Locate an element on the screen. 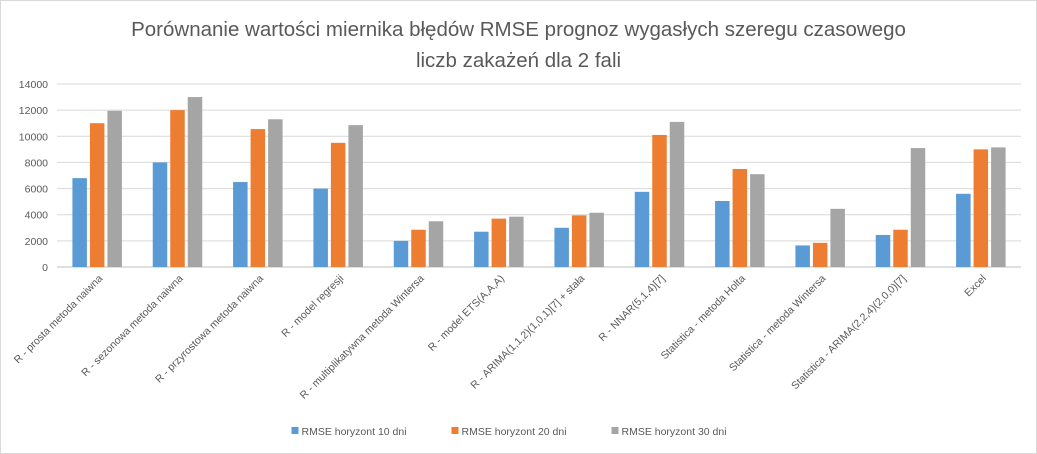 This screenshot has width=1037, height=454. y-tick-label: 10000 is located at coordinates (33, 137).